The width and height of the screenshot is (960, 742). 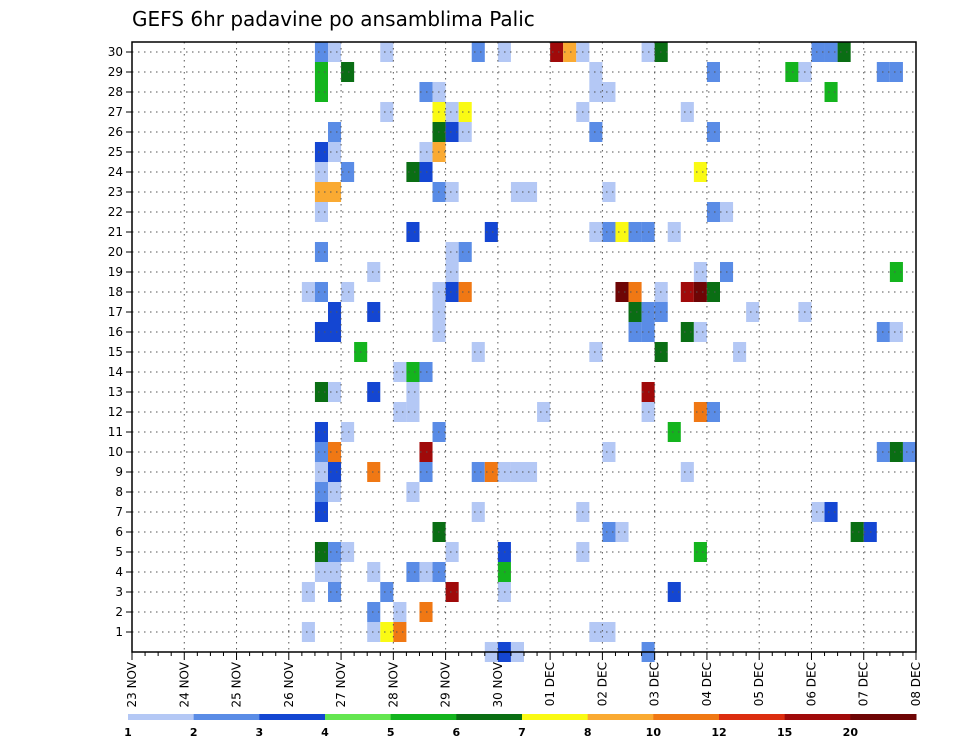 What do you see at coordinates (115, 272) in the screenshot?
I see `y-tick-label: 19` at bounding box center [115, 272].